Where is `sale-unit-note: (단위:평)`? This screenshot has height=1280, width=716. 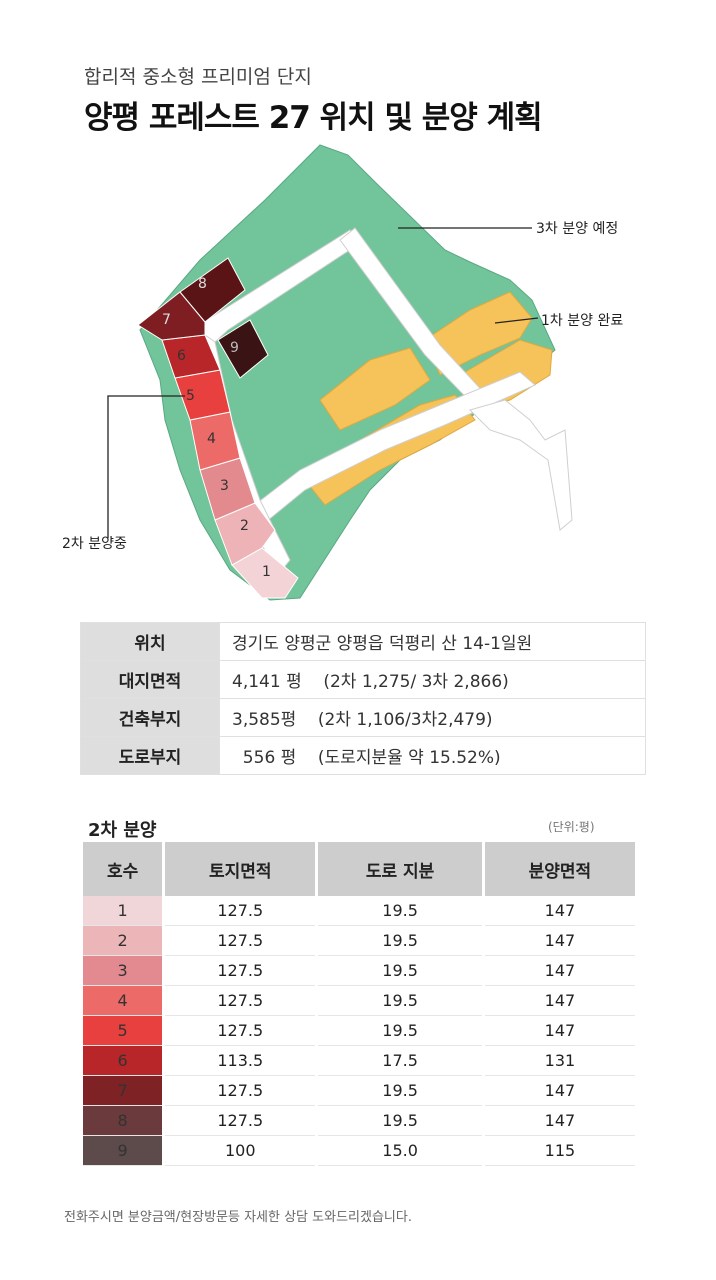
sale-unit-note: (단위:평) is located at coordinates (571, 827).